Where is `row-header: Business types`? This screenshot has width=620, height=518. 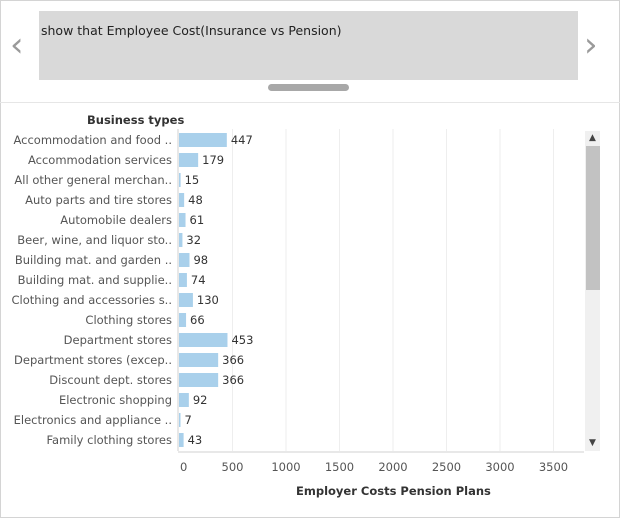 row-header: Business types is located at coordinates (136, 120).